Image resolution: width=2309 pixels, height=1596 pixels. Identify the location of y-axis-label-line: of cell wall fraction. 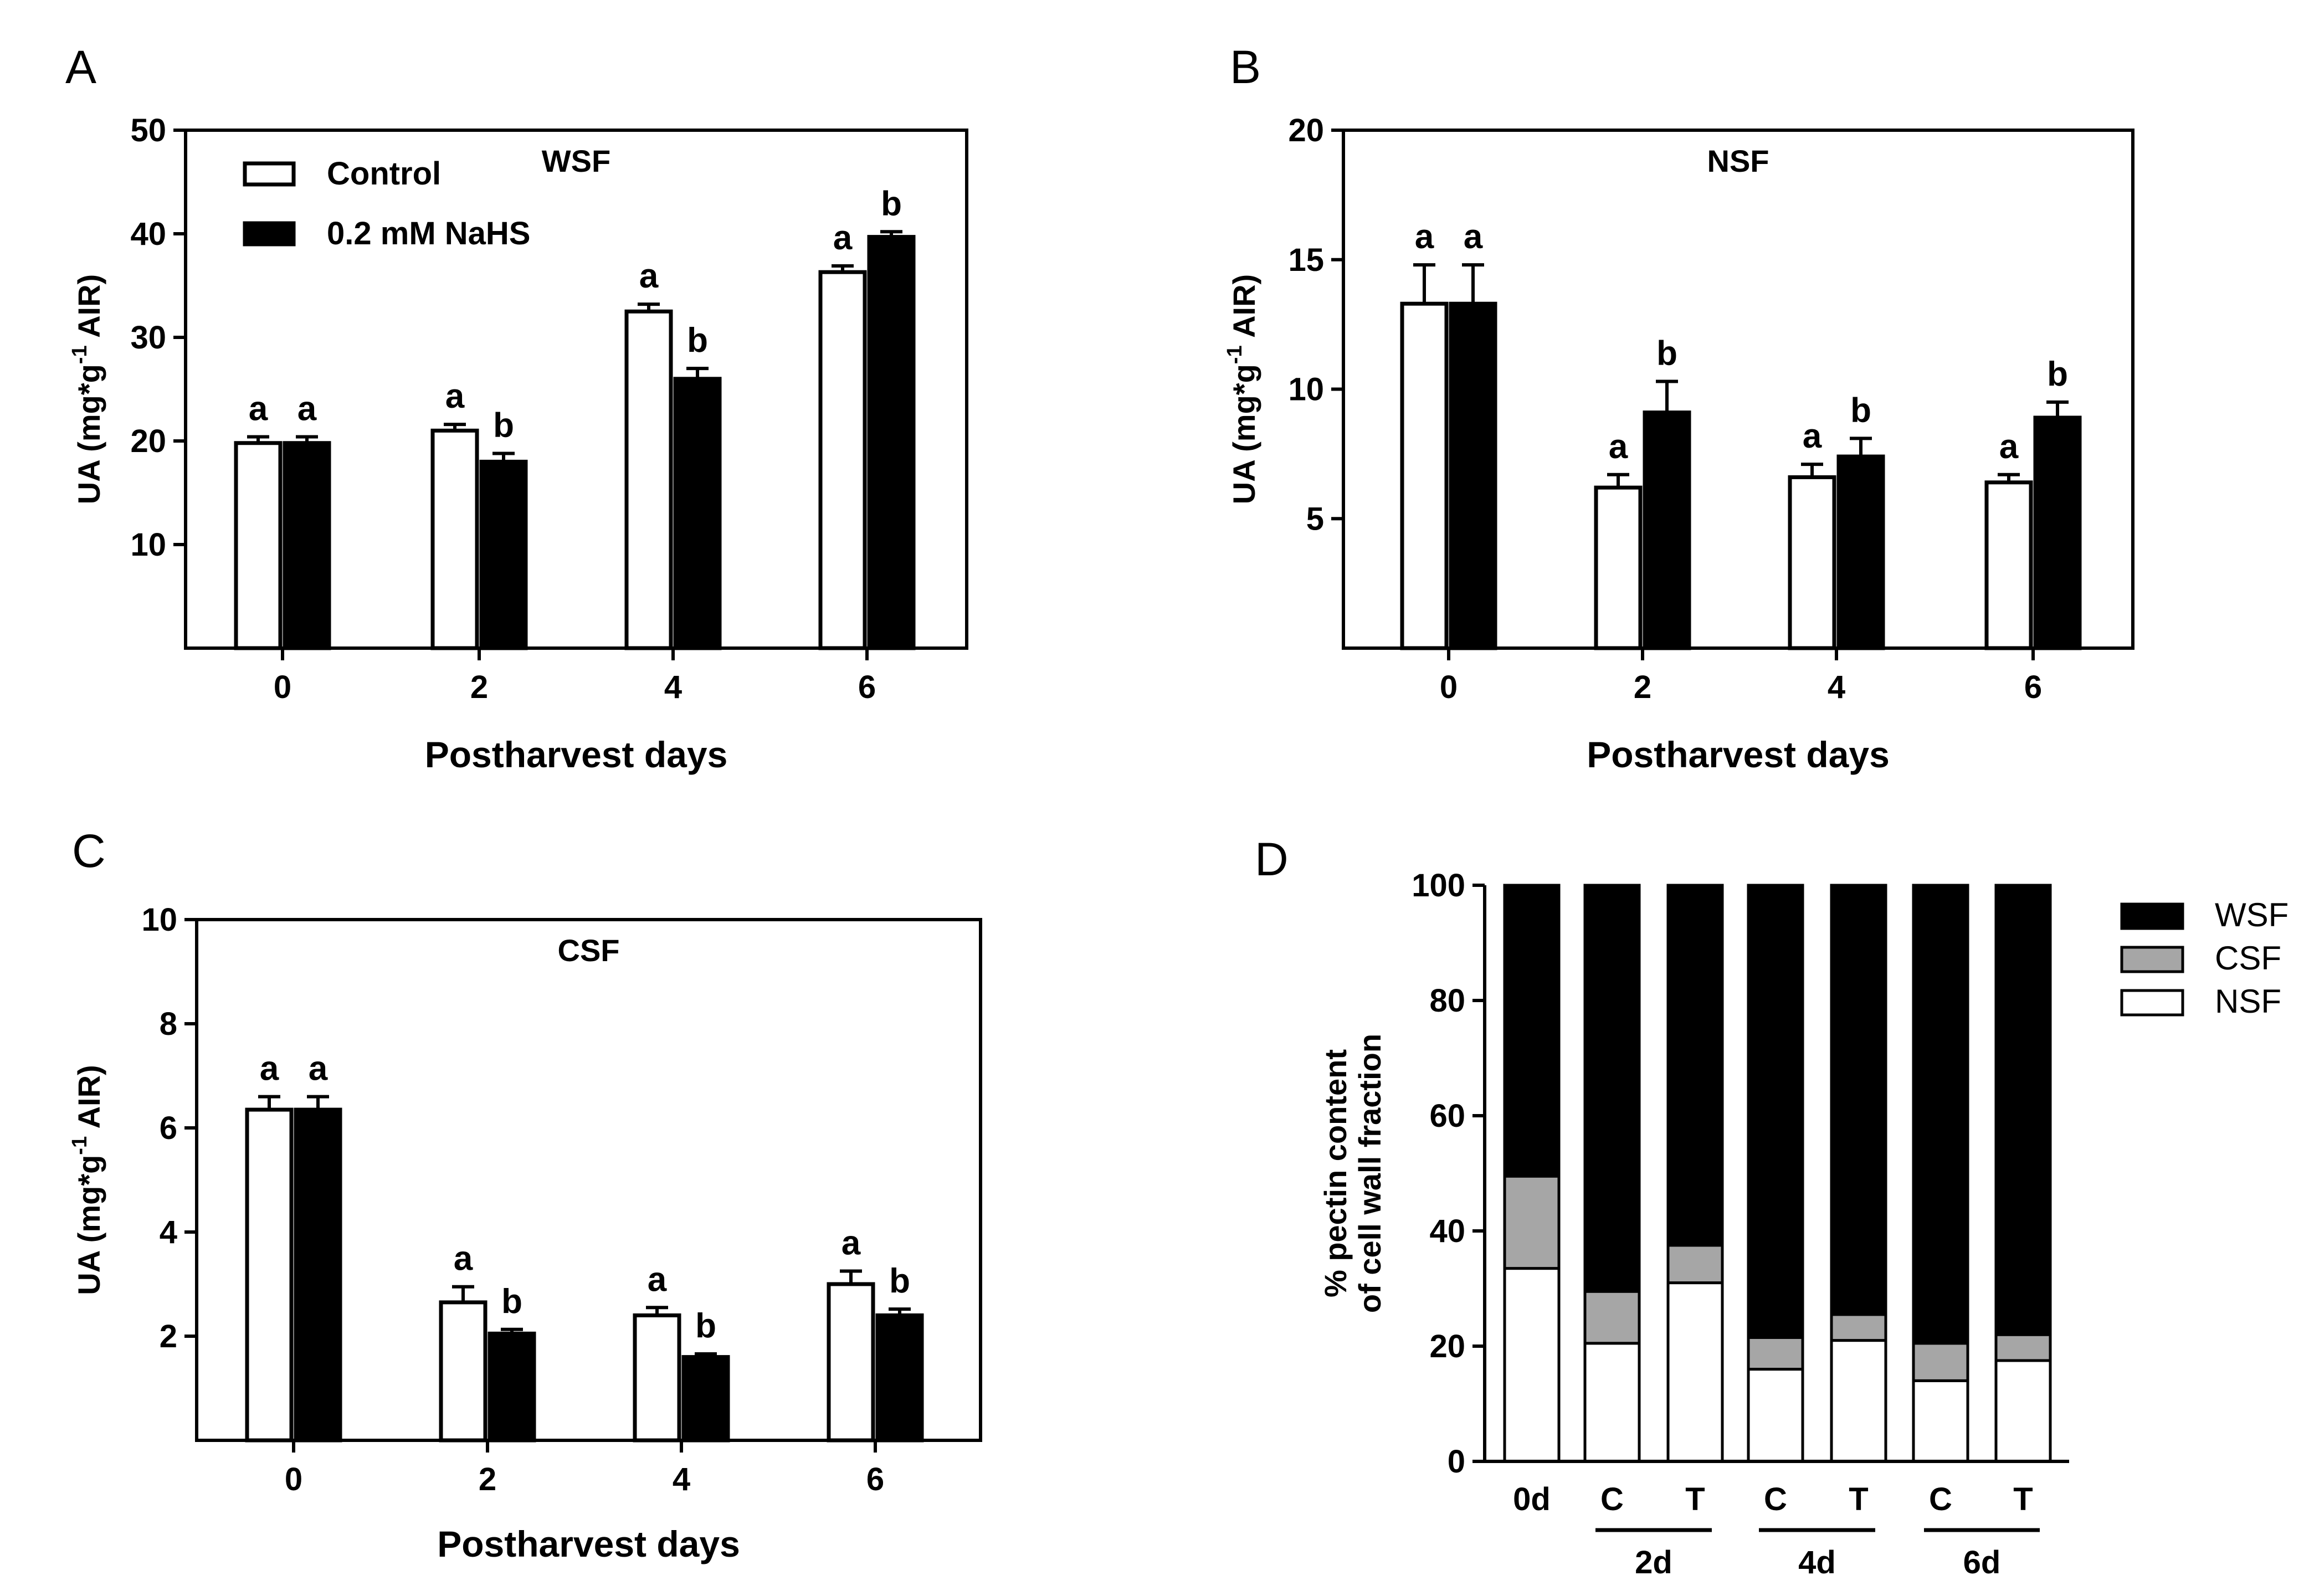
(1370, 1173).